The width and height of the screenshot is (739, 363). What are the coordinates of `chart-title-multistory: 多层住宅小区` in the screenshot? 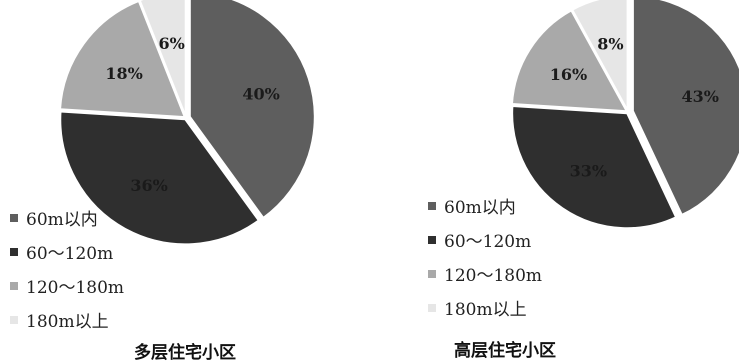 It's located at (185, 353).